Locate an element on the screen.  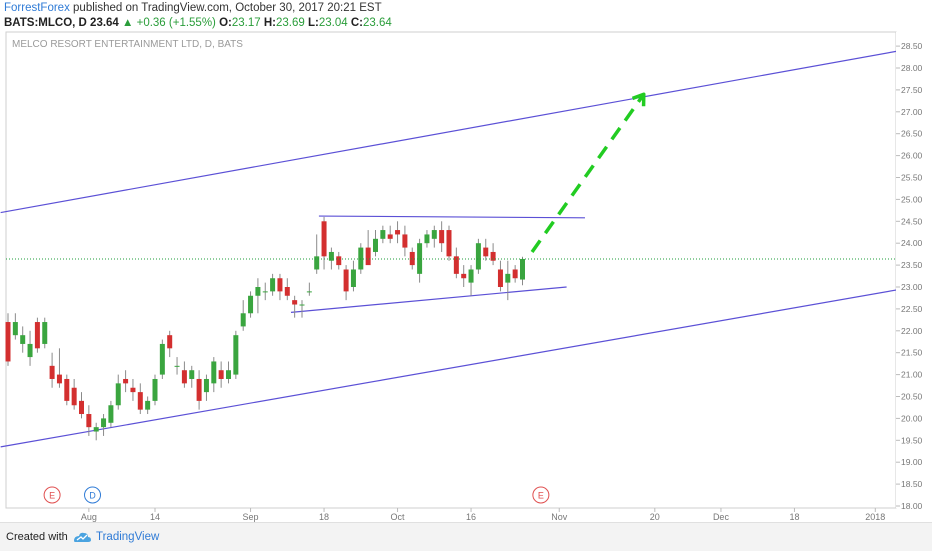
y-tick-label: 20.00 is located at coordinates (912, 418).